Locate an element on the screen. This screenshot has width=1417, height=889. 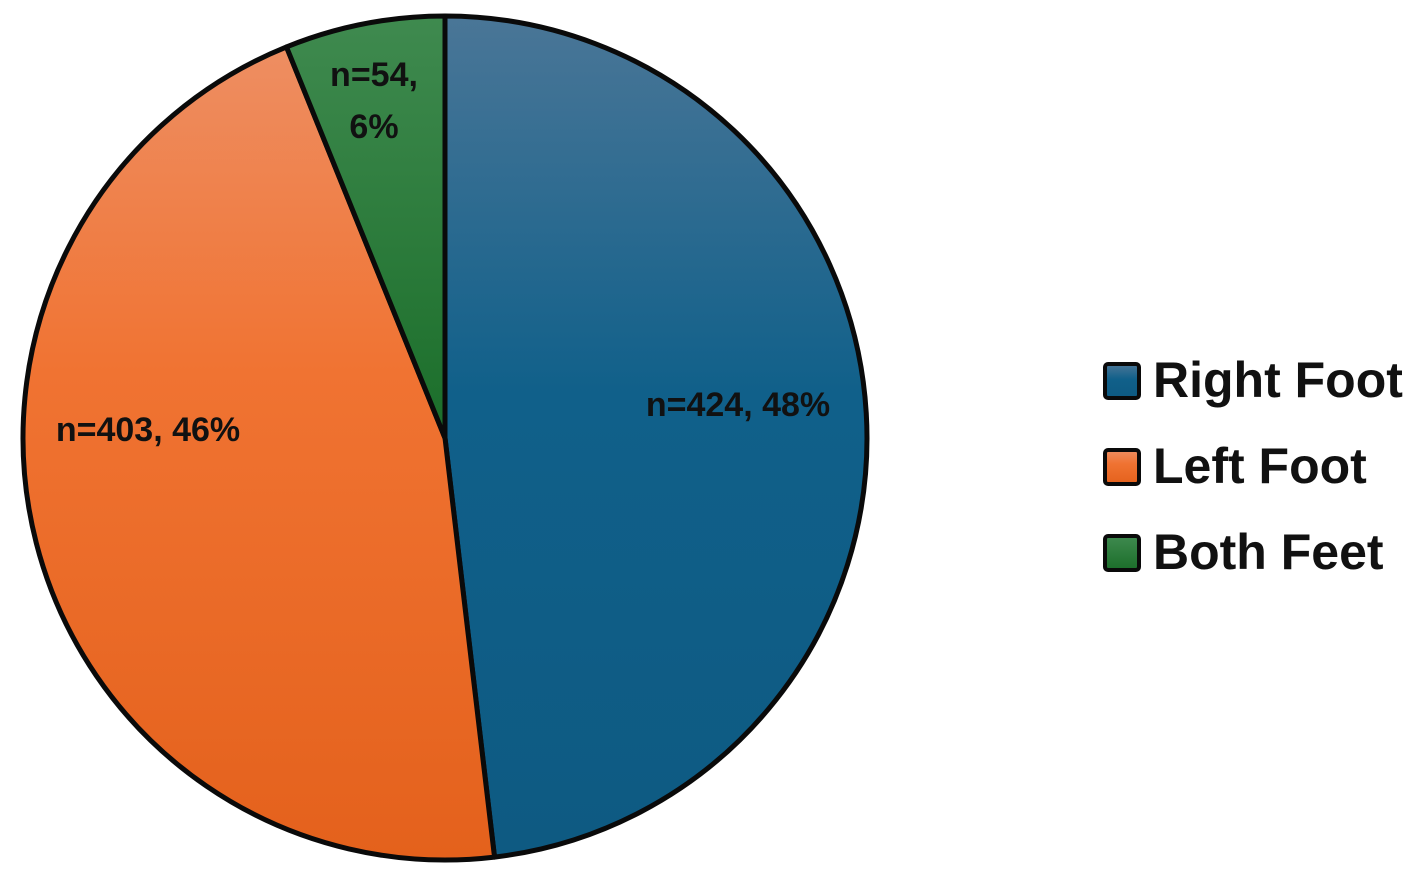
slice-label-line: n=403, 46% is located at coordinates (148, 430).